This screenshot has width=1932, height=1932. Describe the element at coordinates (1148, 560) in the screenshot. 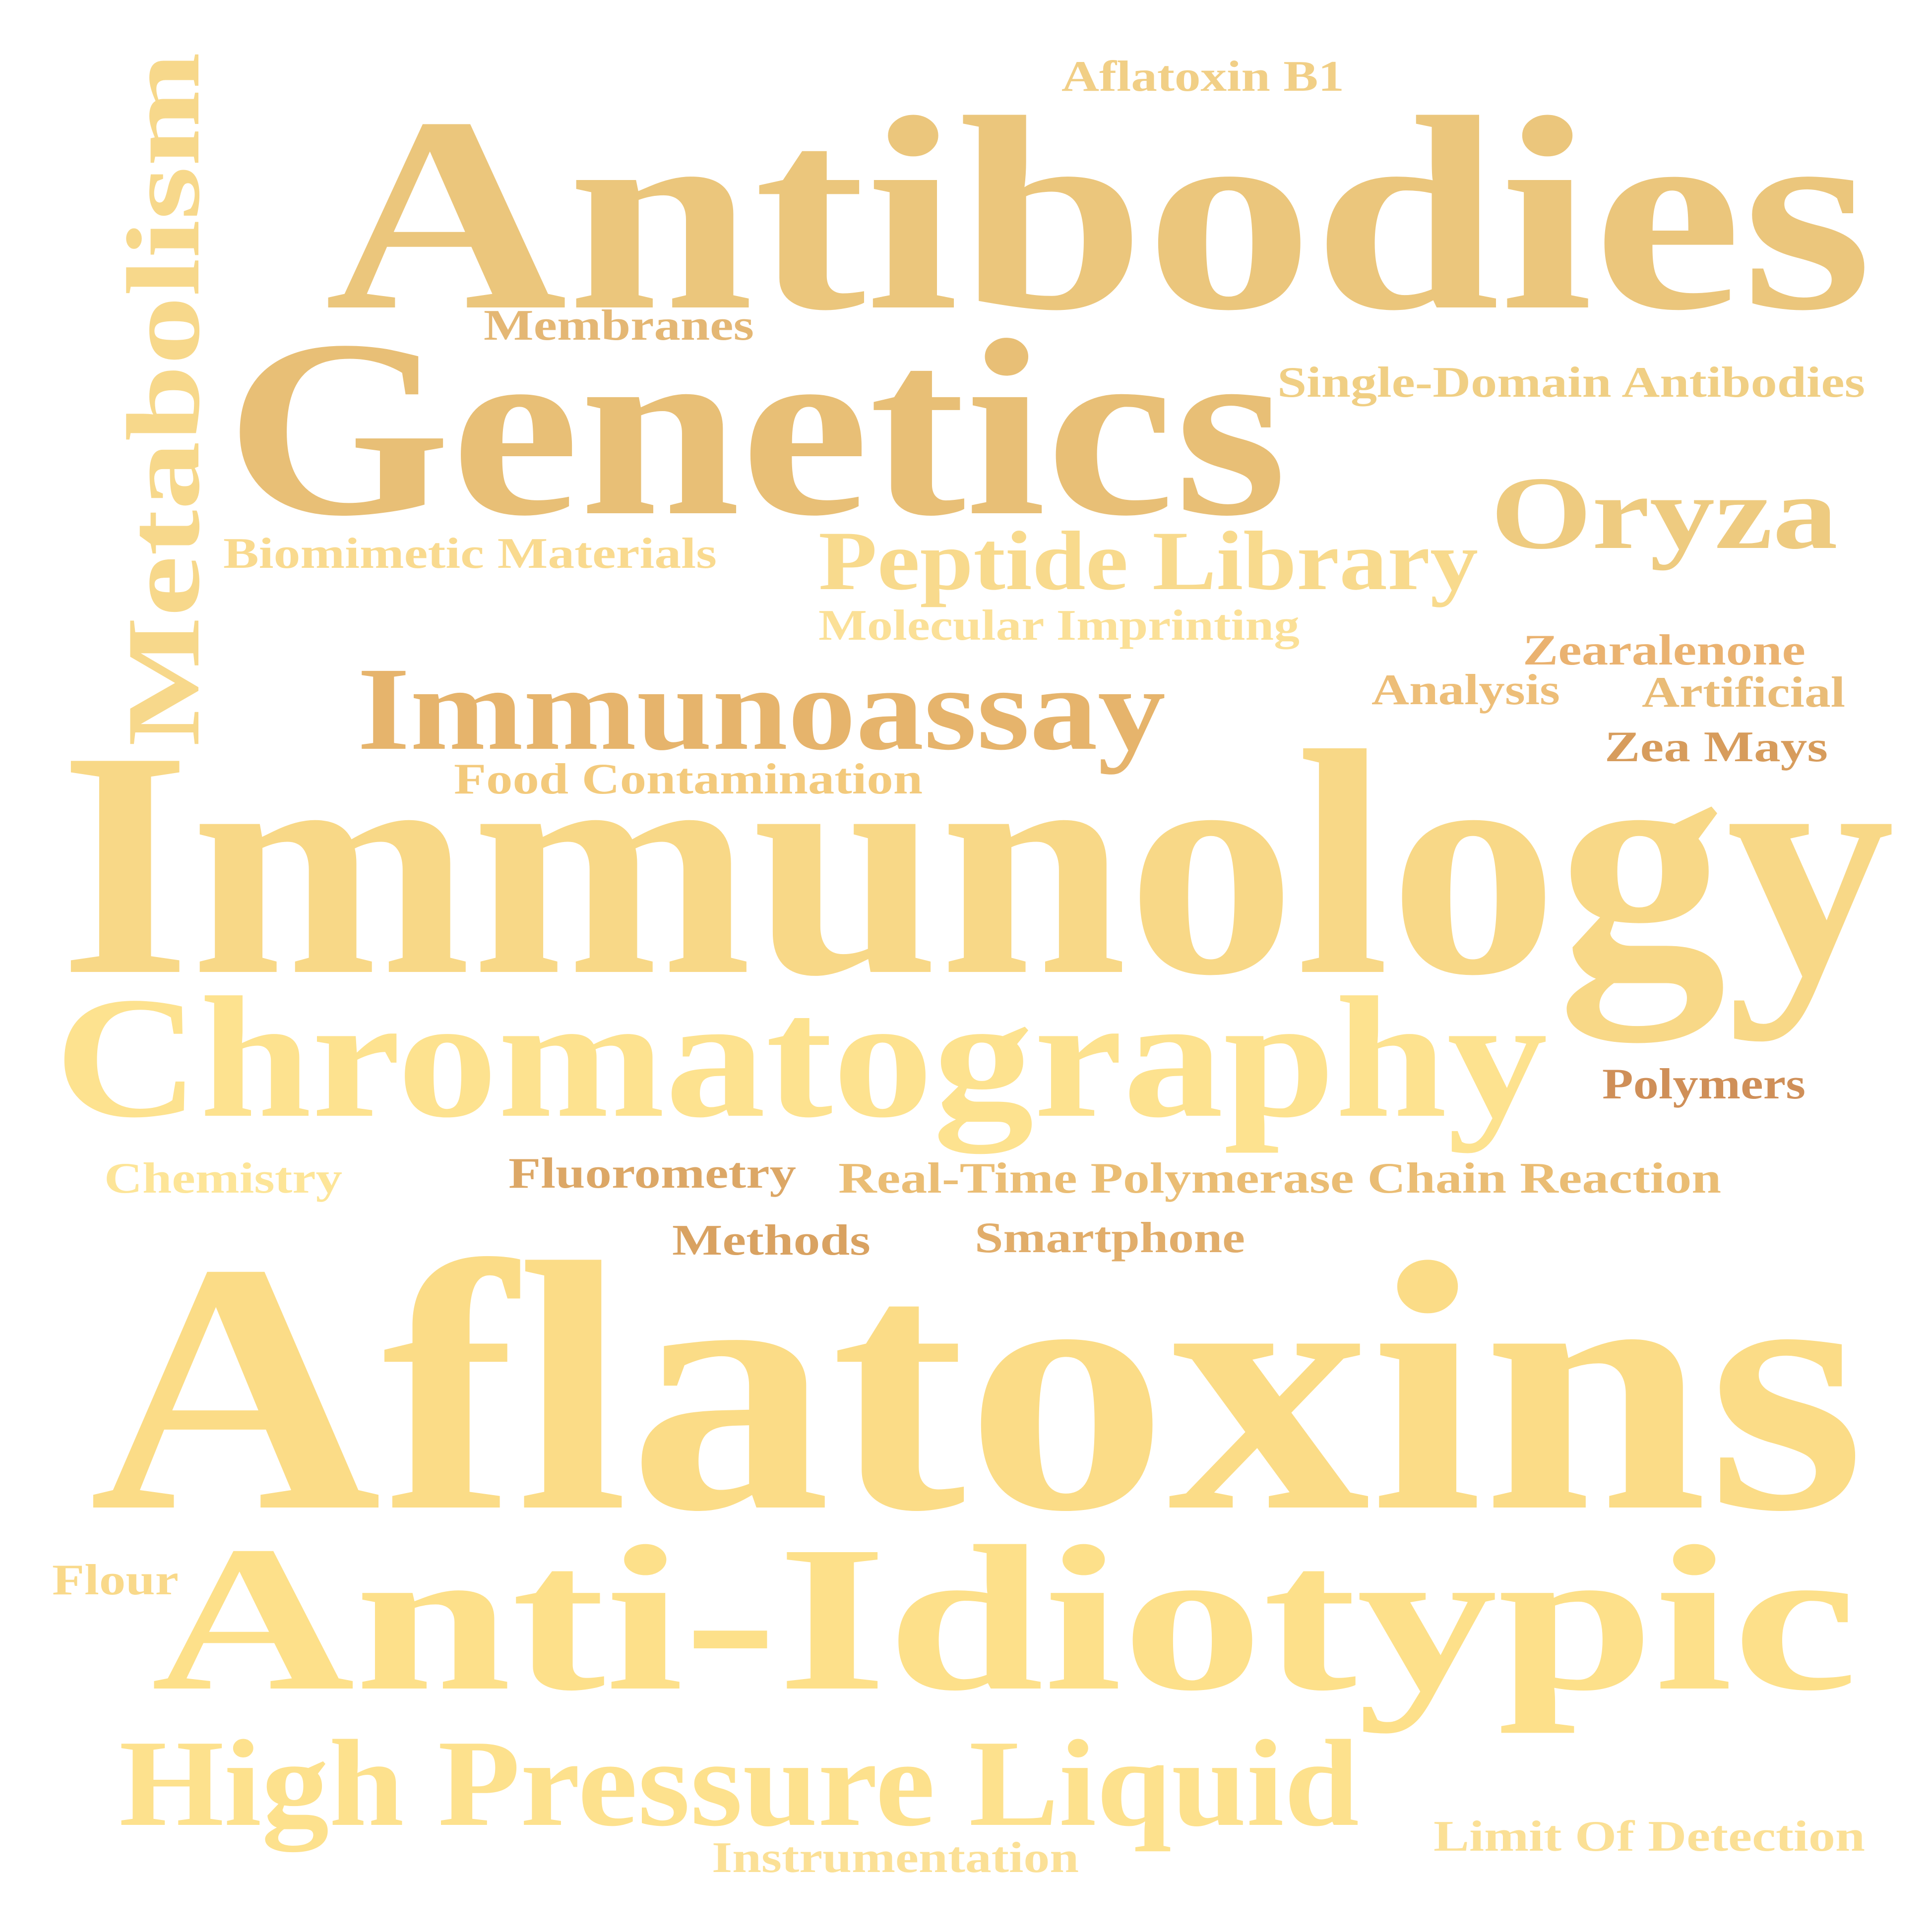

I see `word-peptide-library: Peptide Library` at that location.